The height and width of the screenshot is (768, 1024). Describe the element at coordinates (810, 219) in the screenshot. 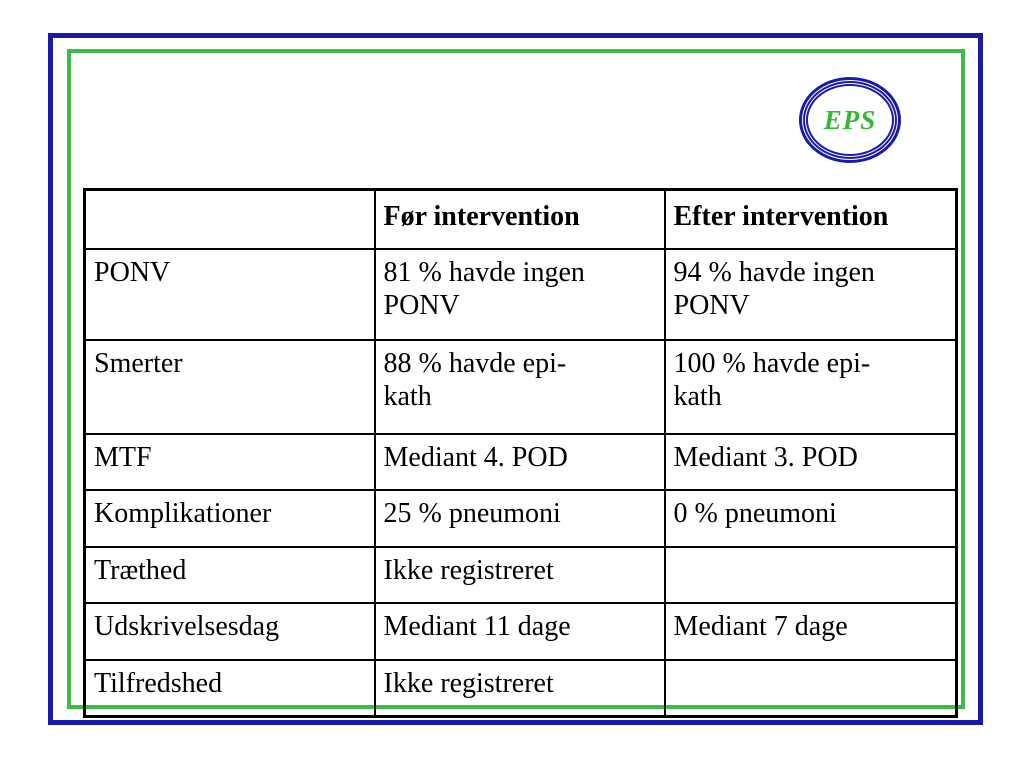

I see `header-after-intervention: Efter intervention` at that location.